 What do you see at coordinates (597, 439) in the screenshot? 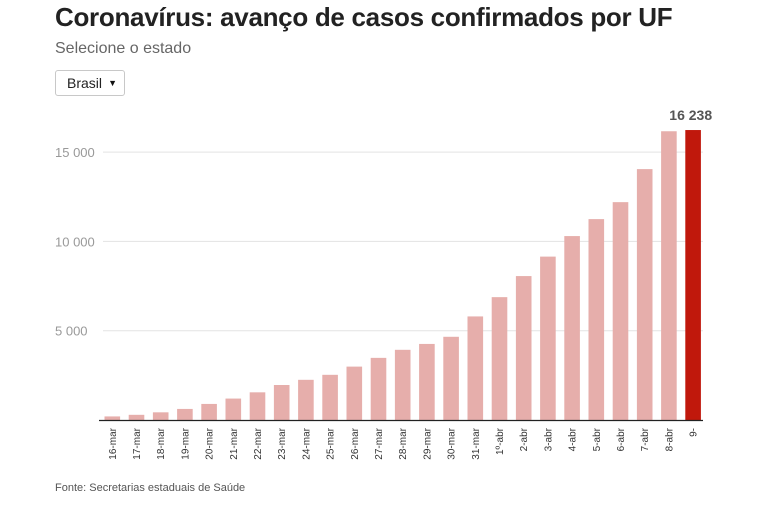
I see `x-tick-label: 5-abr` at bounding box center [597, 439].